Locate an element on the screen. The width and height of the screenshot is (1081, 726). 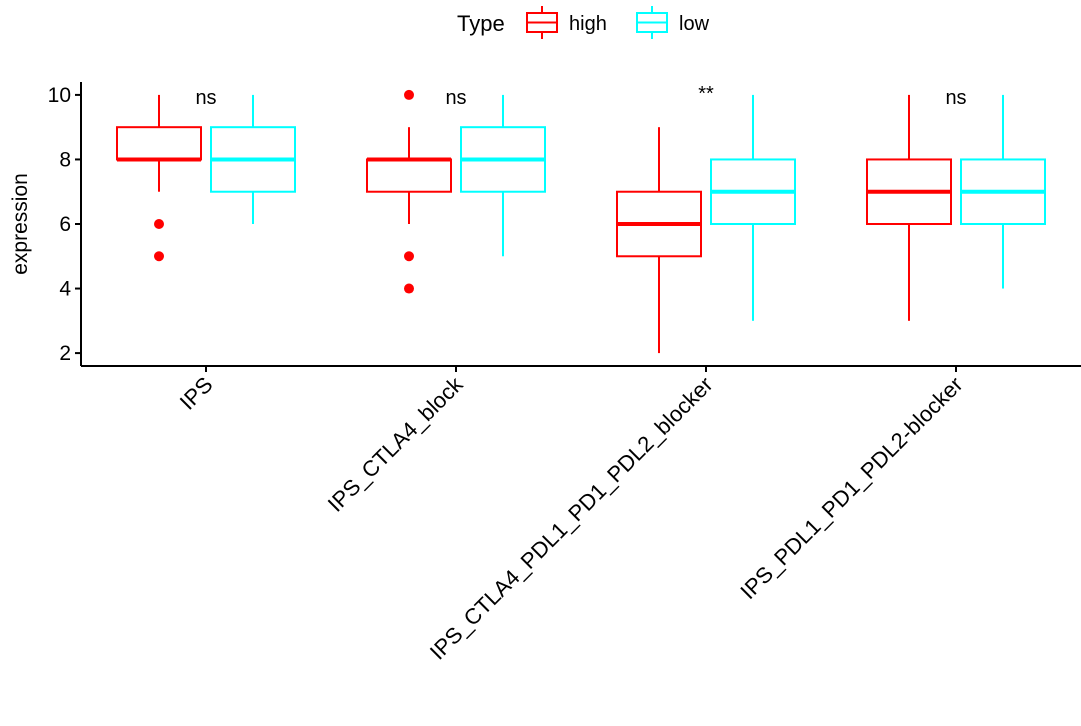
significance-label: ** is located at coordinates (706, 94).